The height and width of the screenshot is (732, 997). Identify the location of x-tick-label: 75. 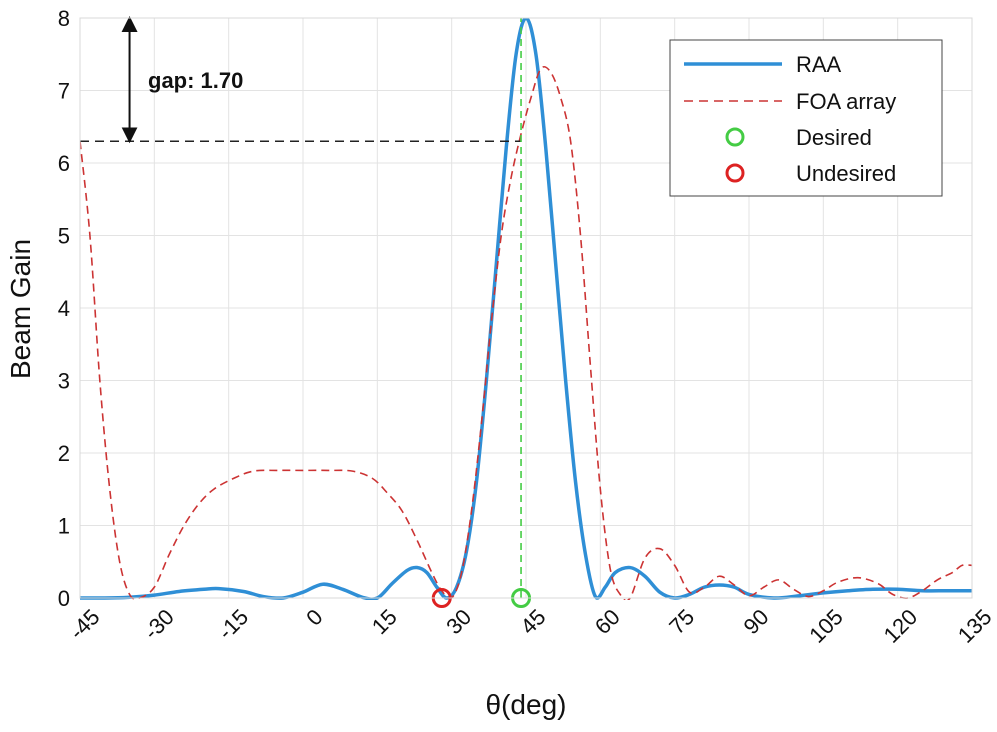
(681, 621).